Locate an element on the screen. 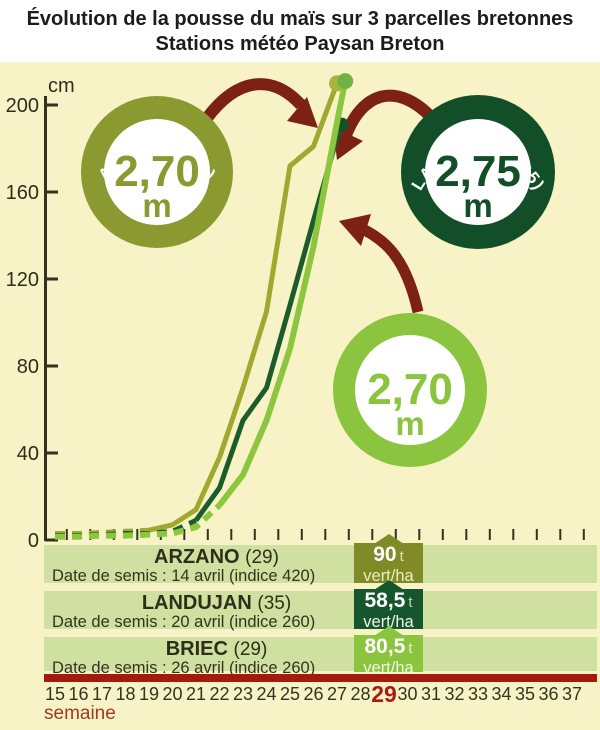 This screenshot has width=600, height=730. yield-box-arzano: 90 t vert/ha is located at coordinates (388, 559).